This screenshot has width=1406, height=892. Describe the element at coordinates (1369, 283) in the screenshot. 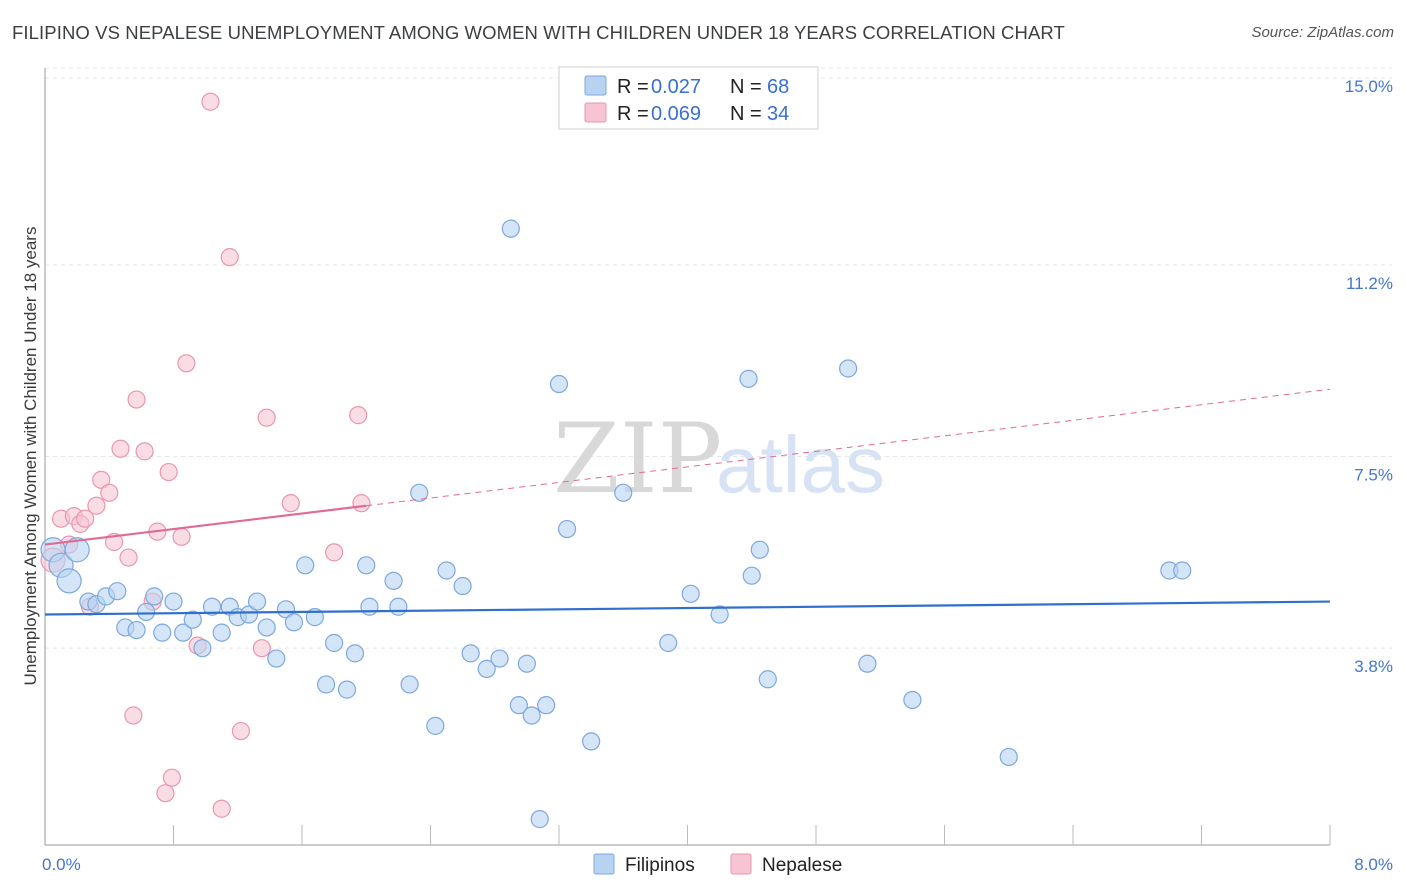

I see `y-tick-label-2: 11.2%` at that location.